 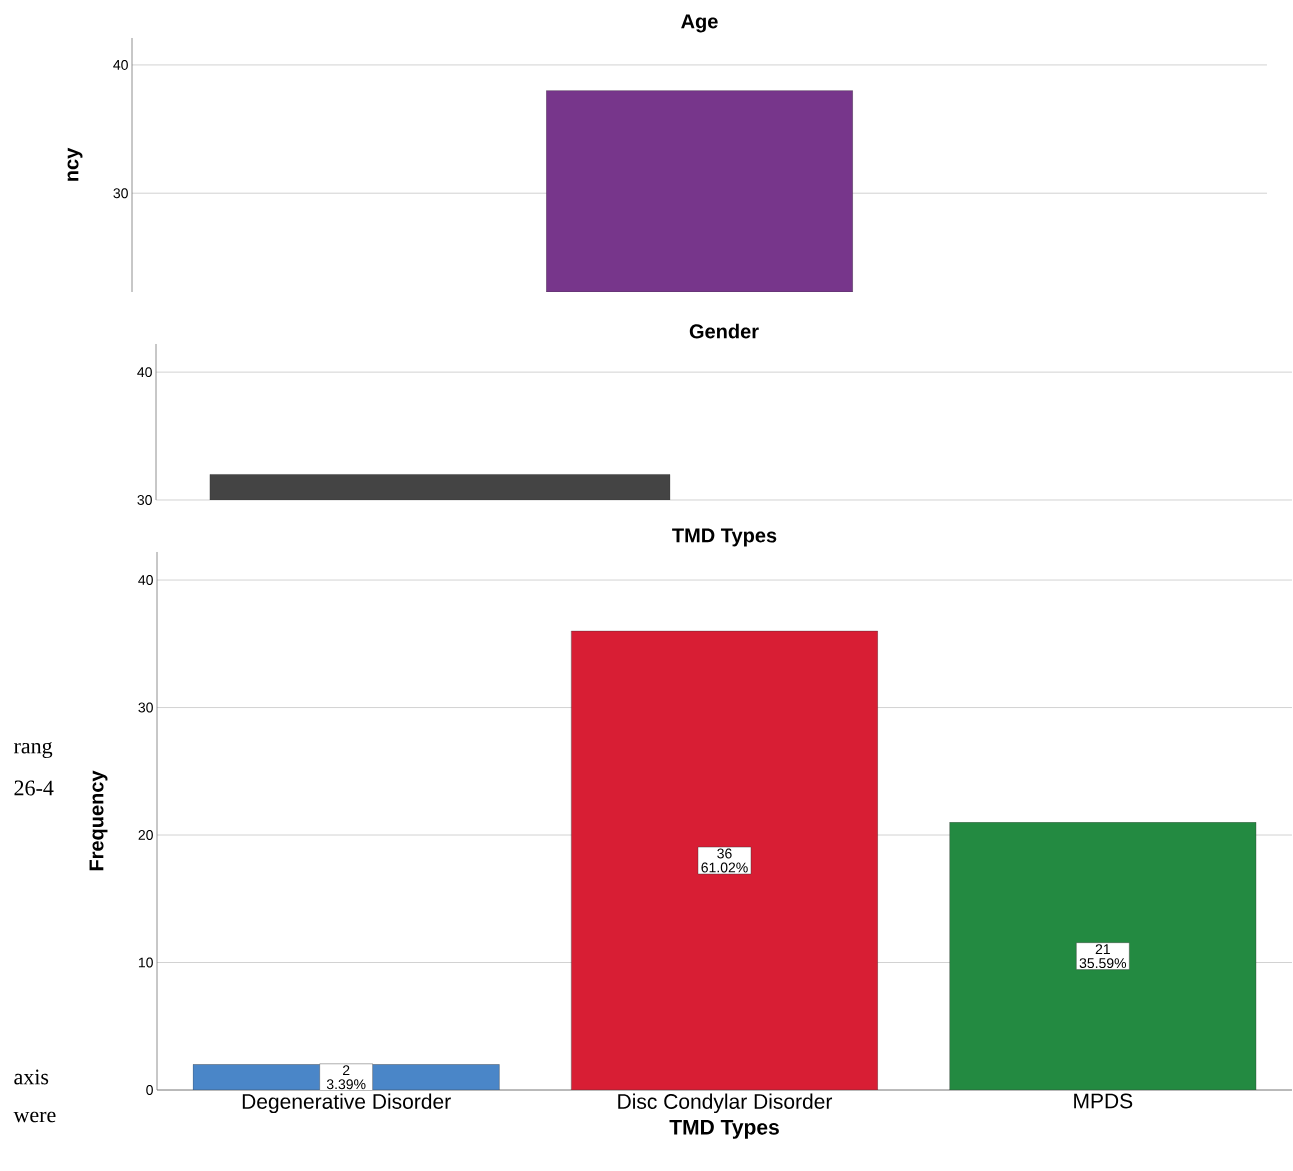 I want to click on y-tick-label: 20, so click(x=145, y=835).